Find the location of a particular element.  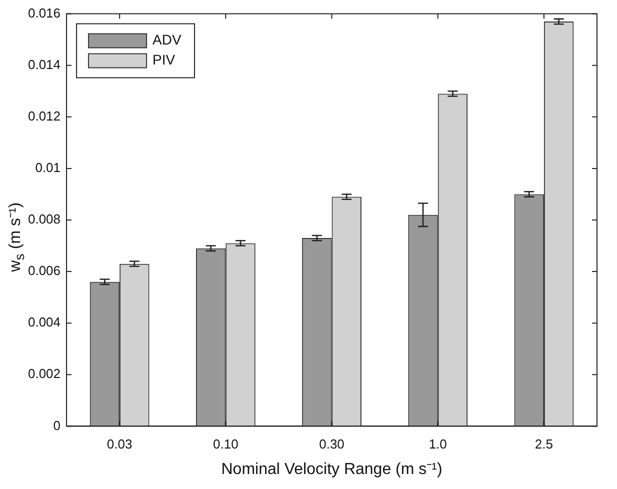

y-tick-label: 0 is located at coordinates (57, 425).